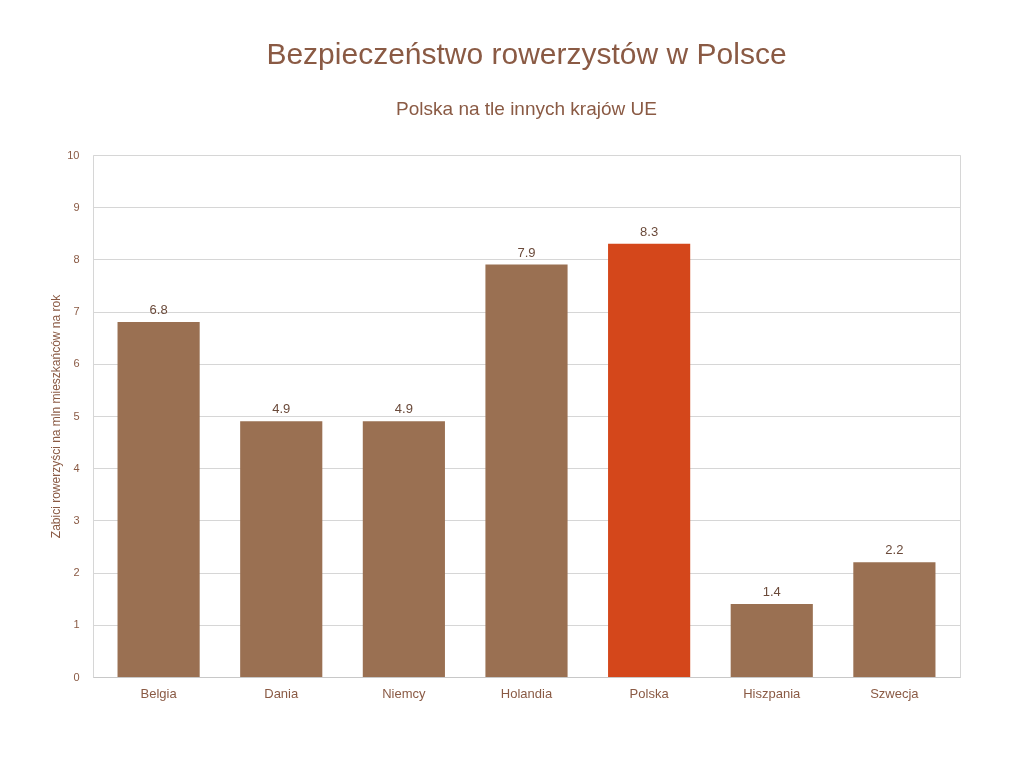 This screenshot has height=768, width=1024. What do you see at coordinates (159, 693) in the screenshot?
I see `x-tick-label: Belgia` at bounding box center [159, 693].